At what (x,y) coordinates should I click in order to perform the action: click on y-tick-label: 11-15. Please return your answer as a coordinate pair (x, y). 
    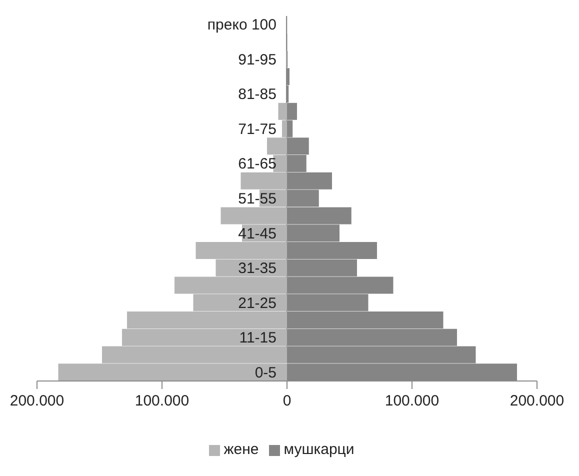
    Looking at the image, I should click on (257, 338).